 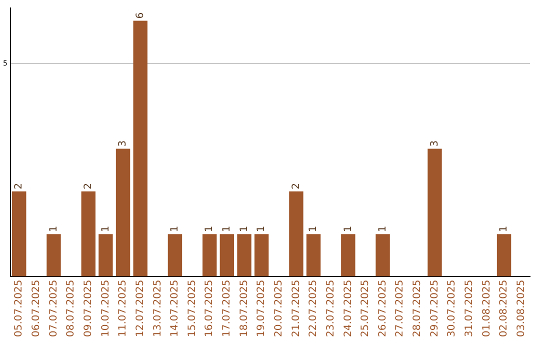 What do you see at coordinates (296, 309) in the screenshot?
I see `x-tick-label: 21.07.2025` at bounding box center [296, 309].